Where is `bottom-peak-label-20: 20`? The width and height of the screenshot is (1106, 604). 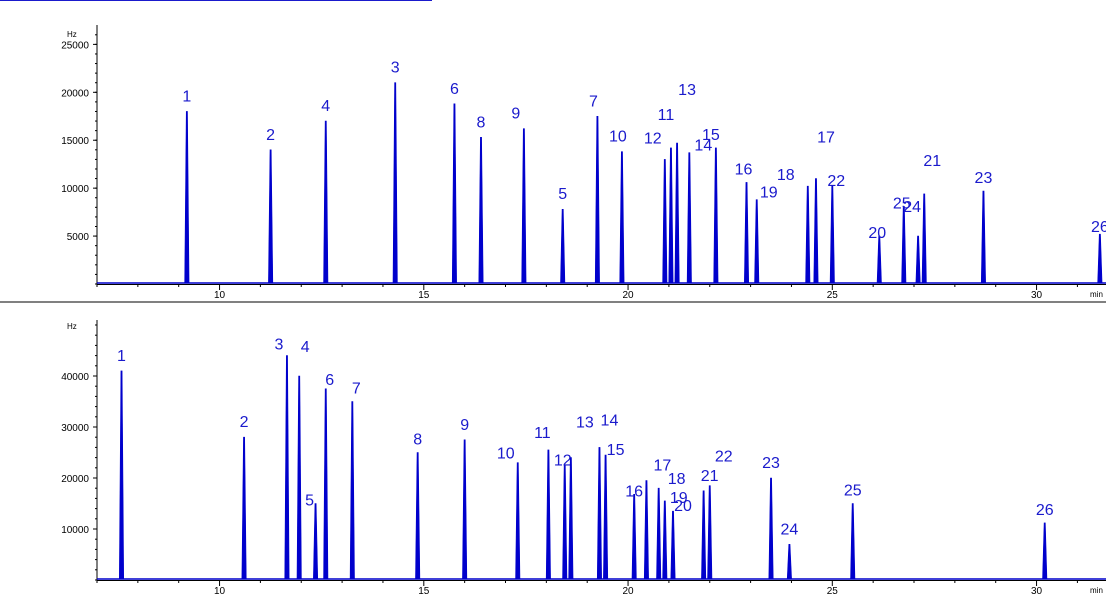 bottom-peak-label-20: 20 is located at coordinates (683, 506).